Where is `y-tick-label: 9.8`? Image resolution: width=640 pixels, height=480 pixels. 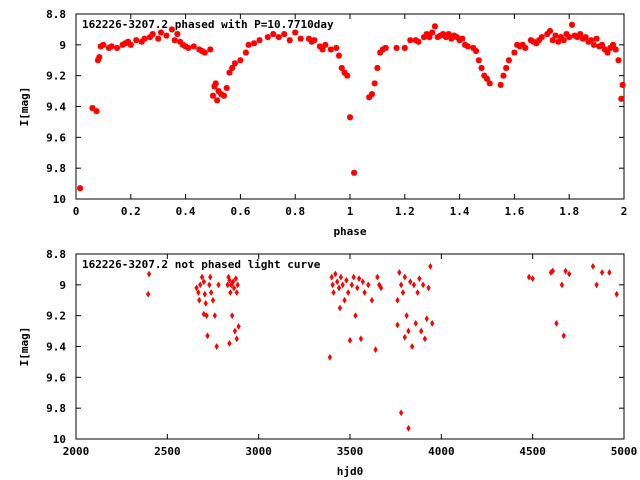
y-tick-label: 9.8 is located at coordinates (56, 408).